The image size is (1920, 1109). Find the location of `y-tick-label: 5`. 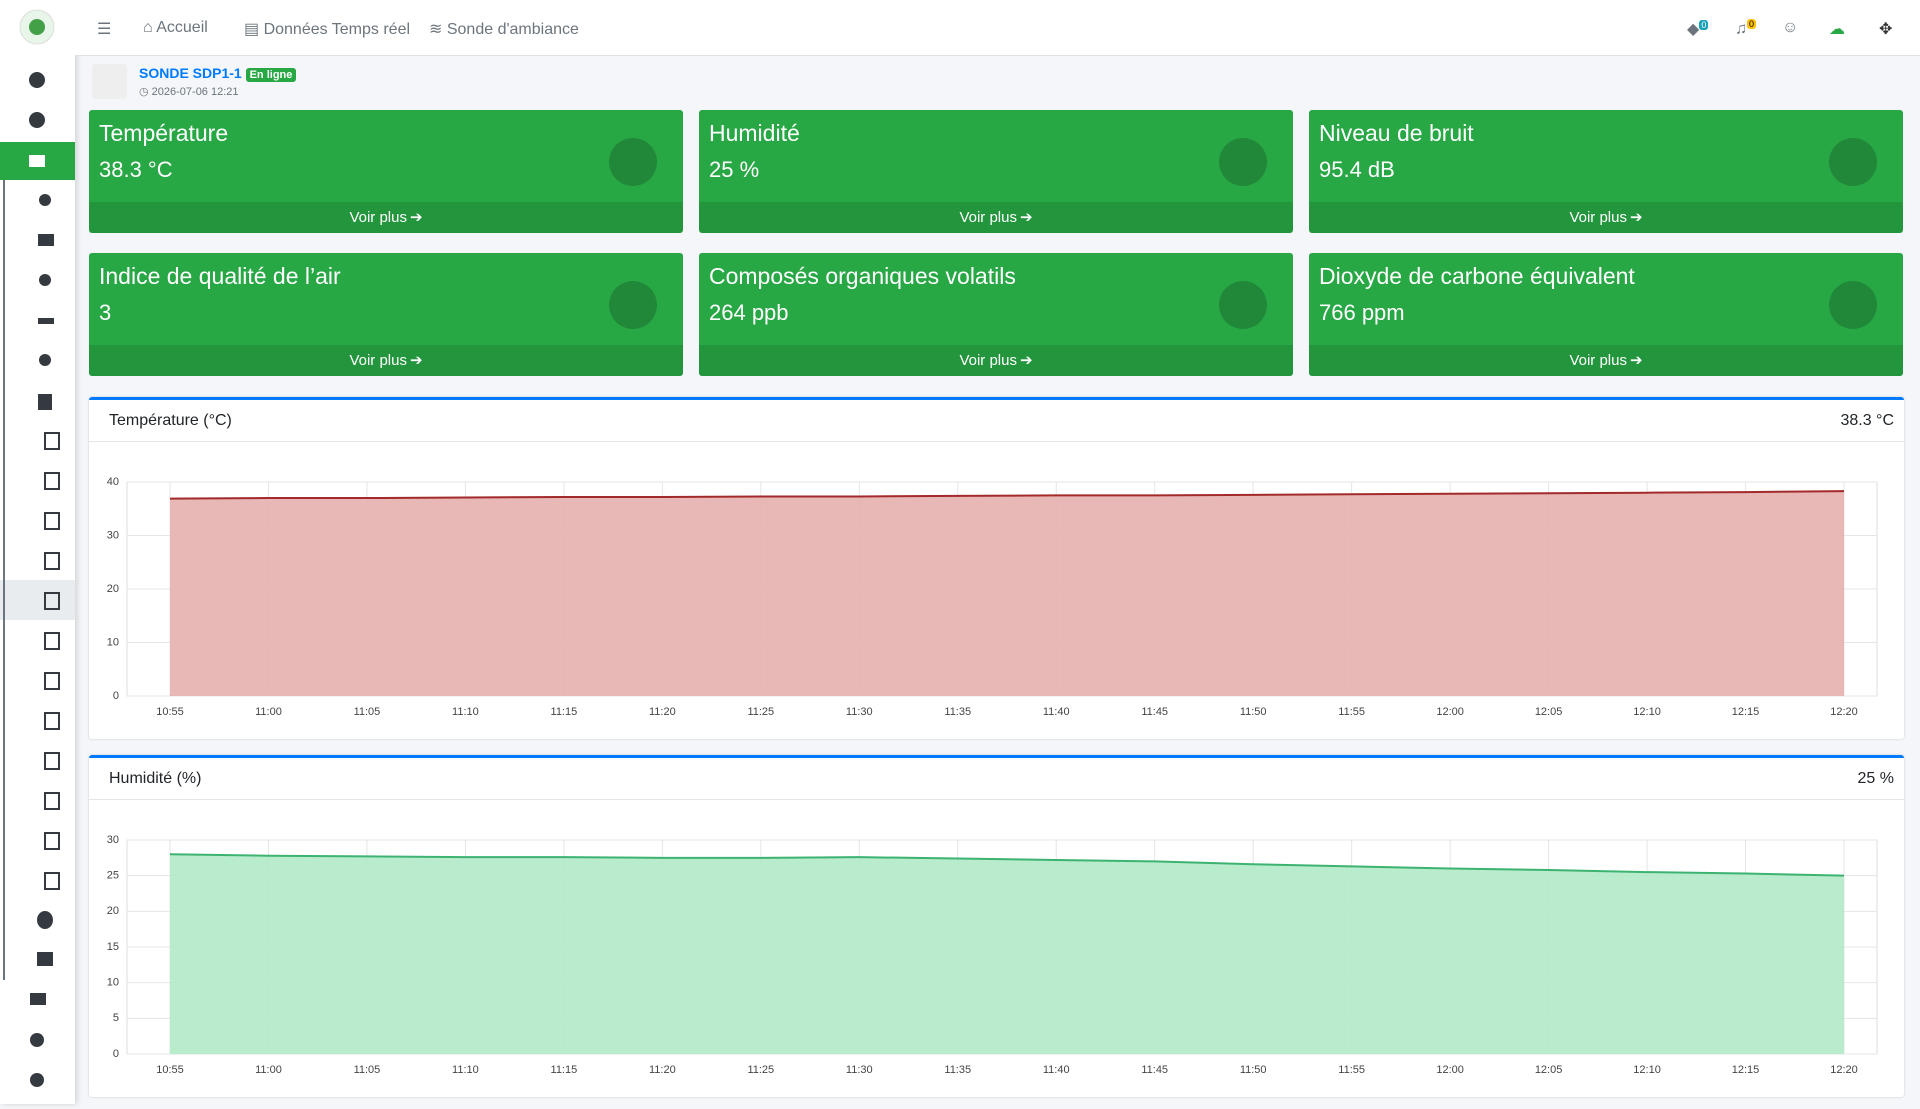

y-tick-label: 5 is located at coordinates (116, 1018).